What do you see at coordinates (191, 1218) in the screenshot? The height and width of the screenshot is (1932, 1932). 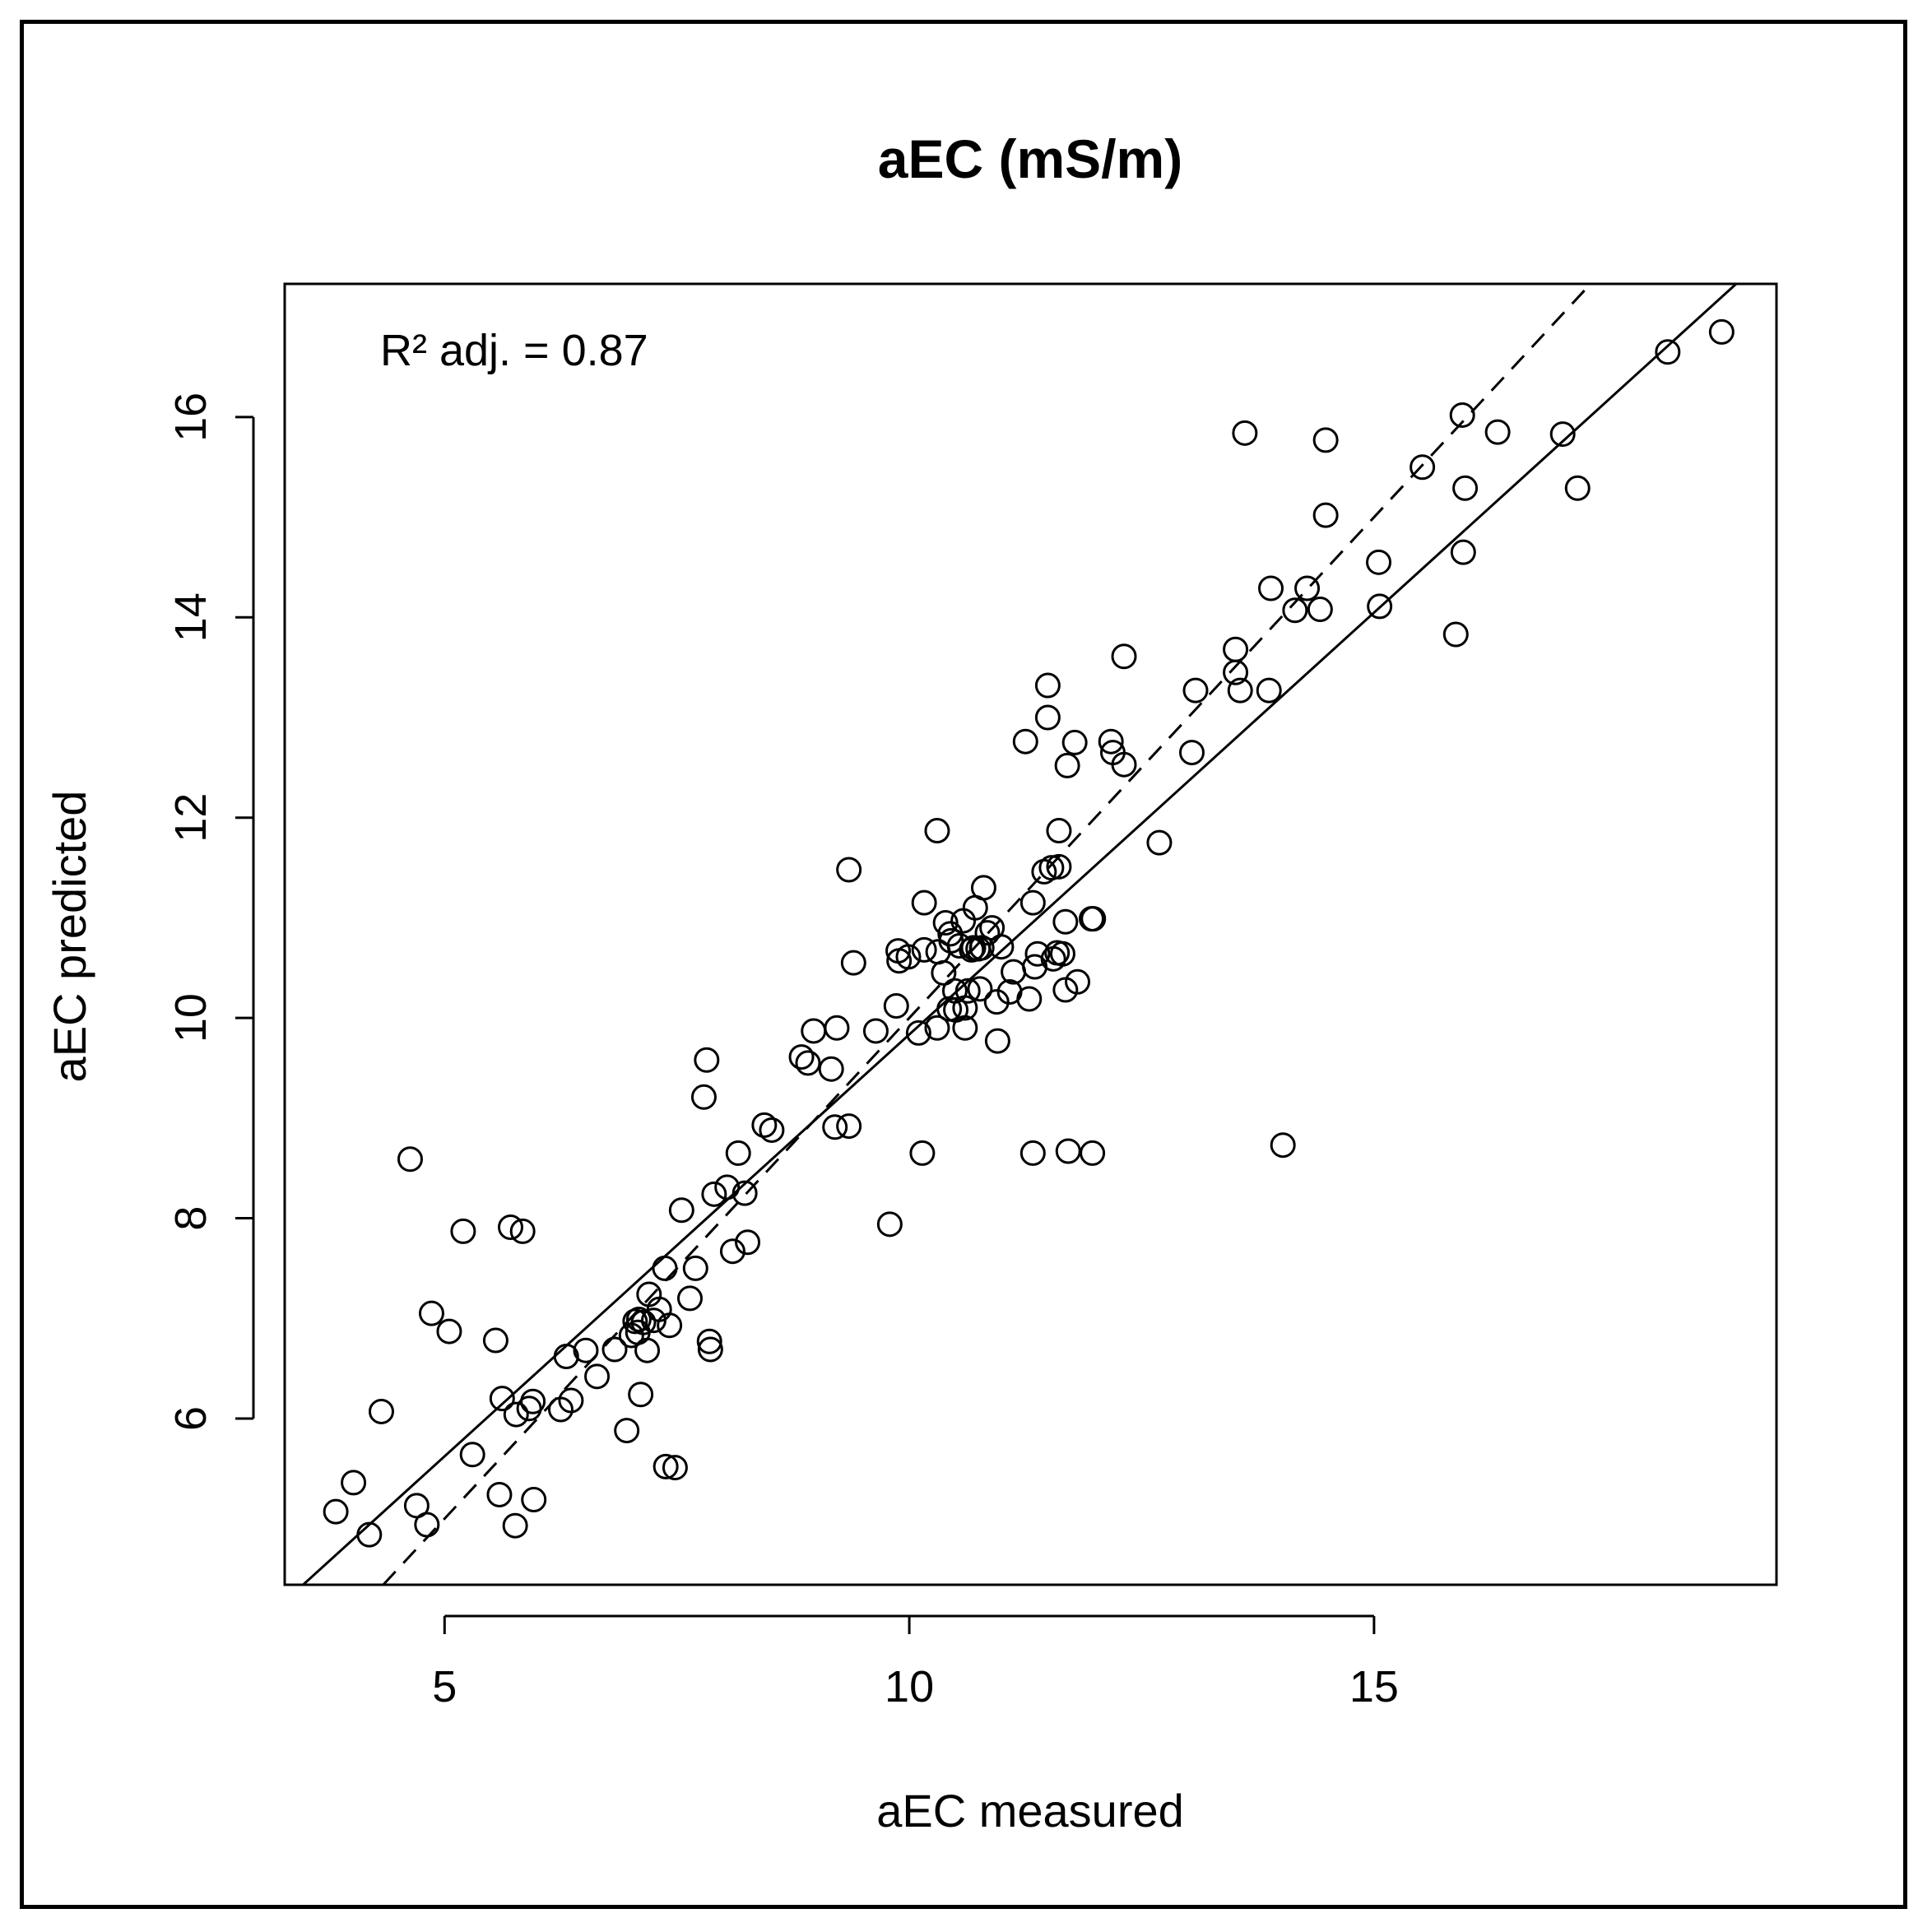 I see `y-tick-label: 8` at bounding box center [191, 1218].